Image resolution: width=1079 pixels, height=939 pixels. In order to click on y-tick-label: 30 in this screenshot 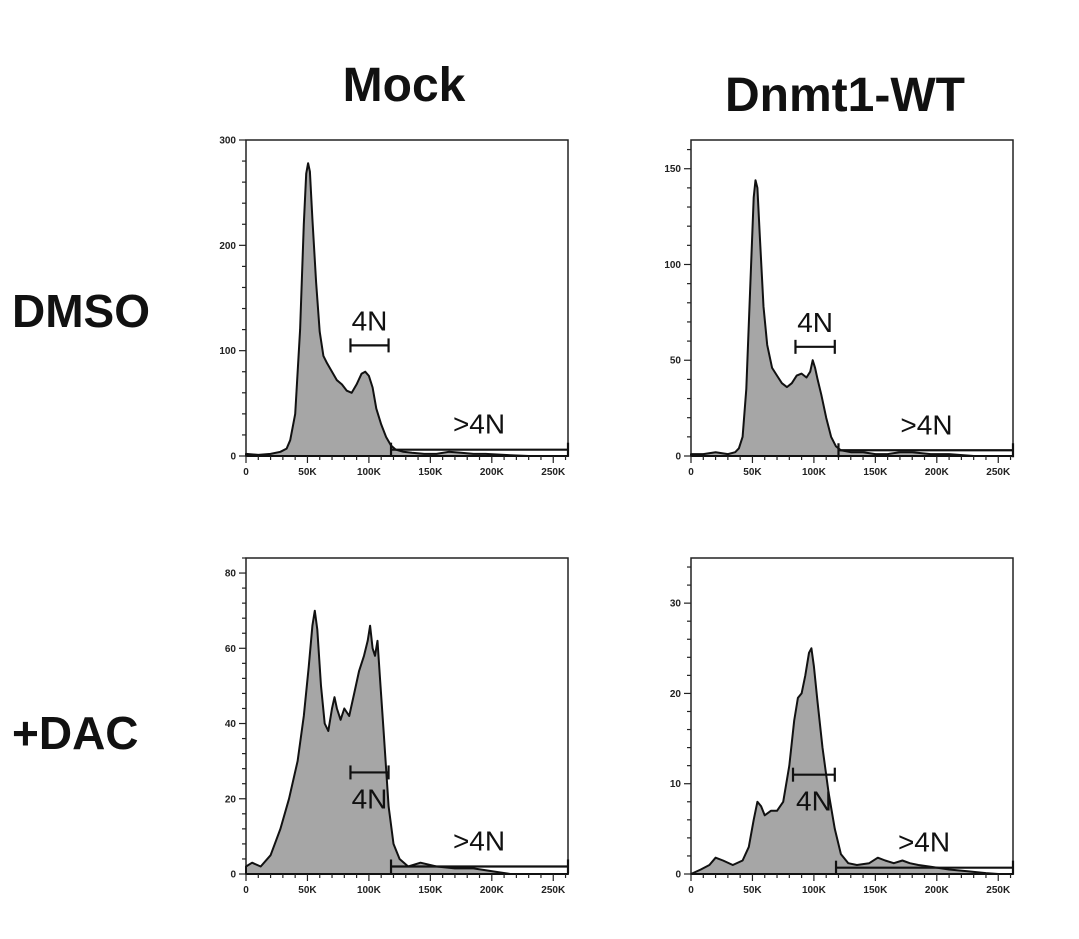, I will do `click(676, 604)`.